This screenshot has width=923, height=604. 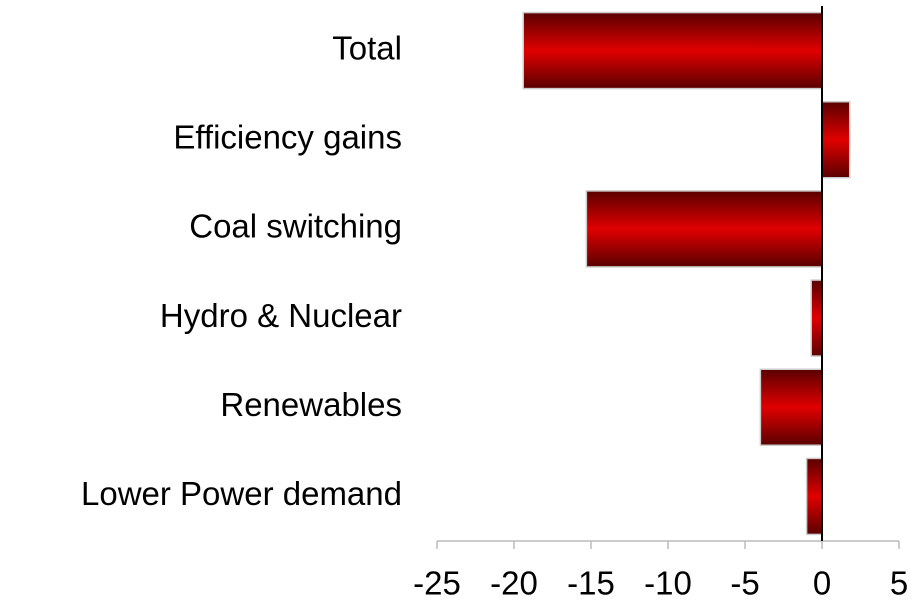 What do you see at coordinates (287, 136) in the screenshot?
I see `y-tick-label: Efficiency gains` at bounding box center [287, 136].